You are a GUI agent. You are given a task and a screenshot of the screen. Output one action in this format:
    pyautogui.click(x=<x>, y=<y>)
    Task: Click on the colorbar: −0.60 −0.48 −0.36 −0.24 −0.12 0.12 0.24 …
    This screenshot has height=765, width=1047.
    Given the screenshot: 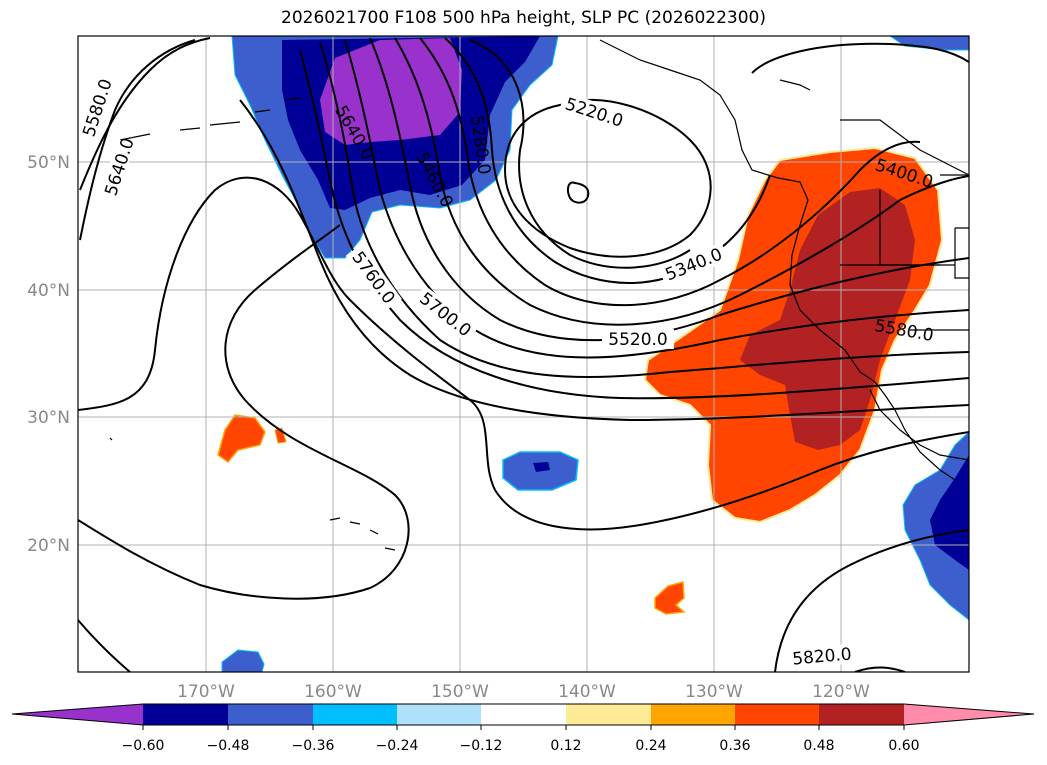 What is the action you would take?
    pyautogui.click(x=523, y=728)
    